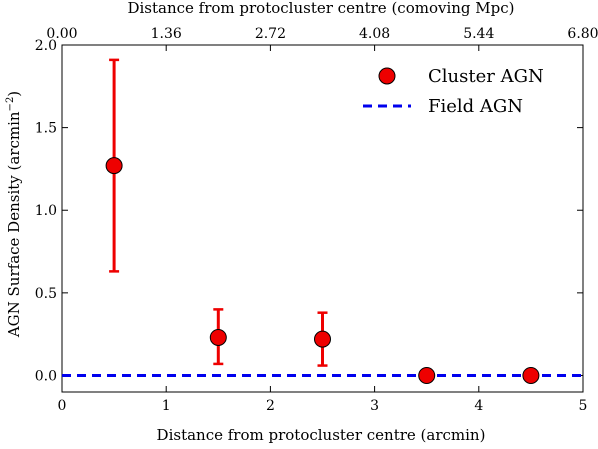 Image resolution: width=598 pixels, height=449 pixels. What do you see at coordinates (475, 106) in the screenshot?
I see `legend-label: Field AGN` at bounding box center [475, 106].